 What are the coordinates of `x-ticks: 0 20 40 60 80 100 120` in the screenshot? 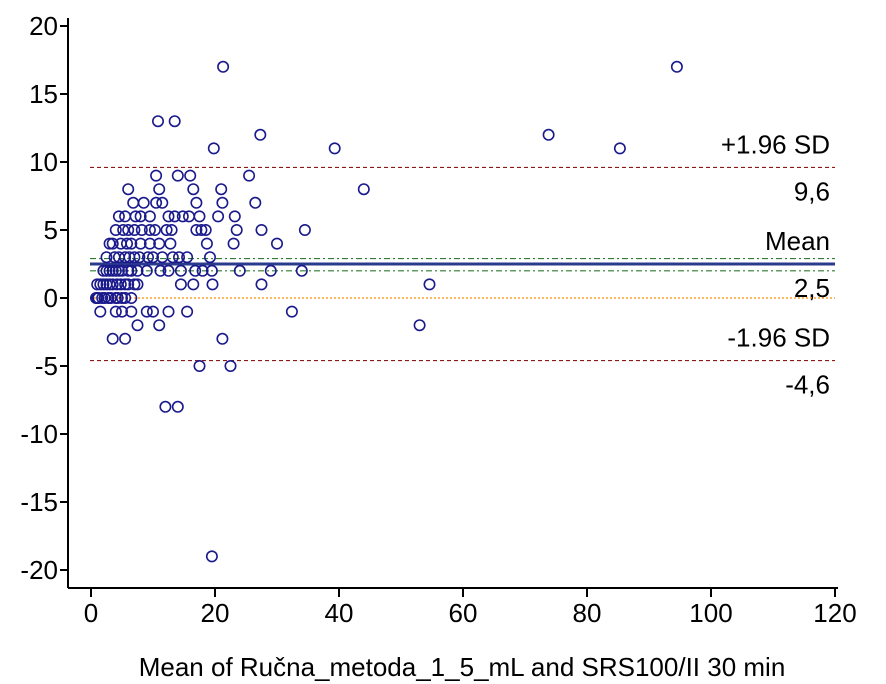 It's located at (470, 608).